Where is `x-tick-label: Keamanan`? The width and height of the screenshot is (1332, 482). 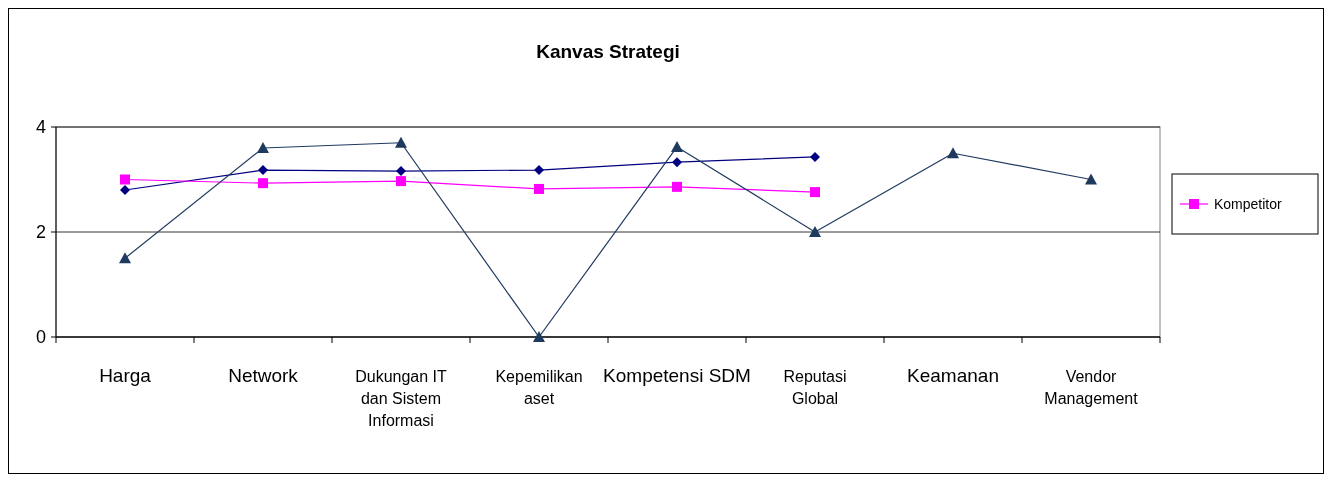 x-tick-label: Keamanan is located at coordinates (953, 375).